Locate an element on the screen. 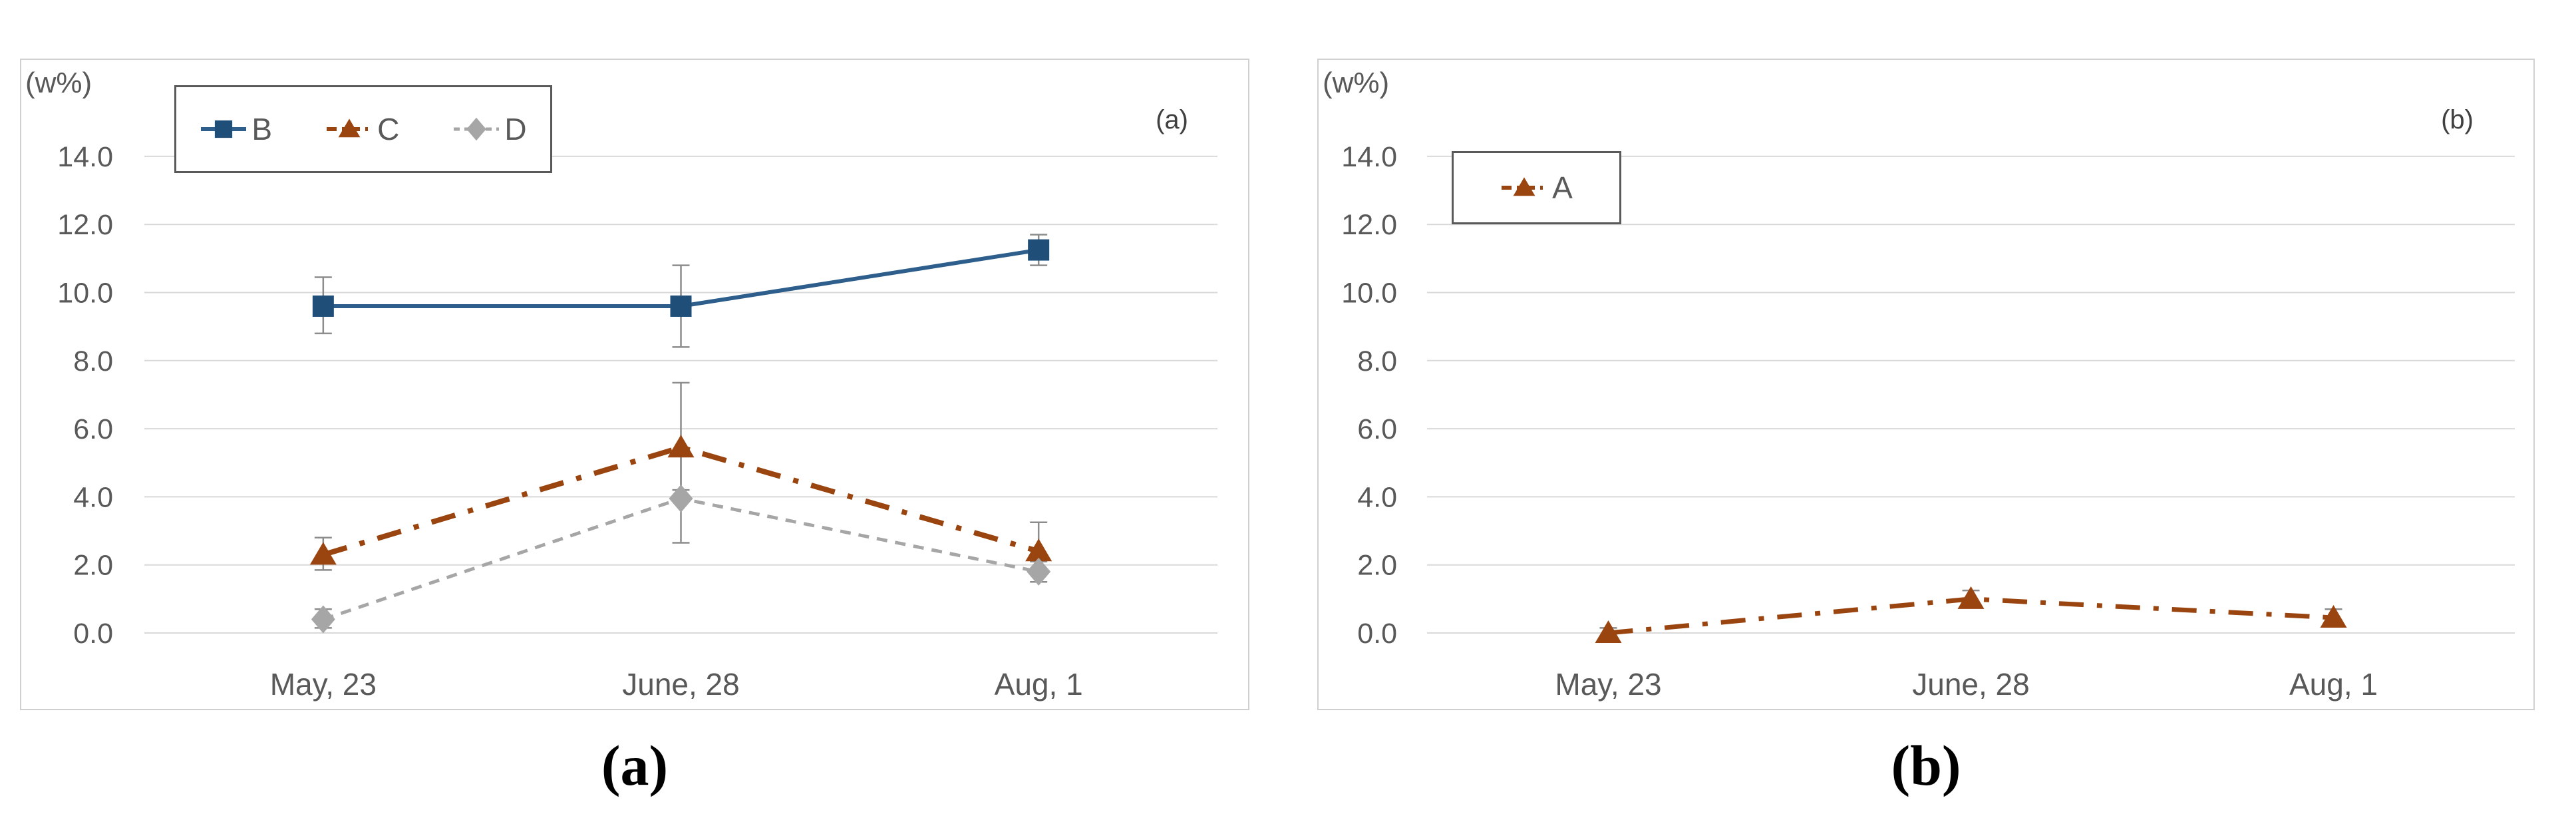  legend-entry-d-series: D is located at coordinates (489, 129).